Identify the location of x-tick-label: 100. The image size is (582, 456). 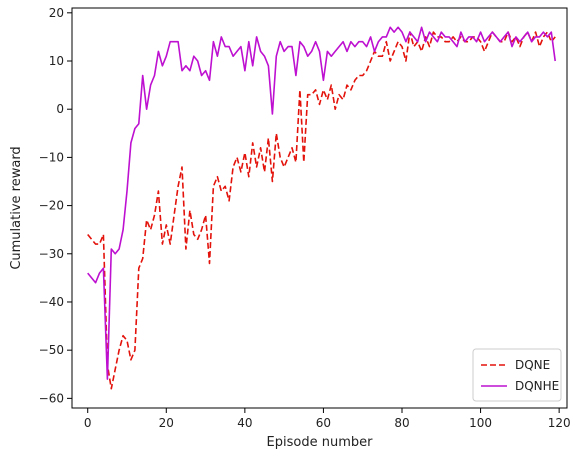
(480, 423).